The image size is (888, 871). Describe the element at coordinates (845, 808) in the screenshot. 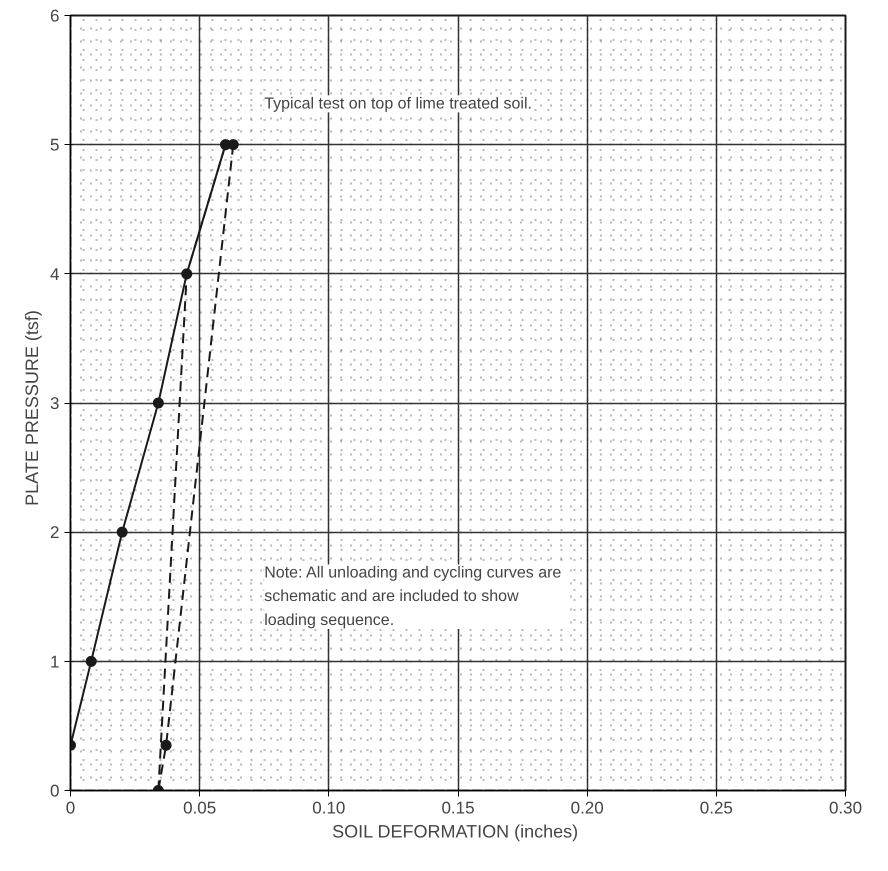

I see `x-tick-label: 0.30` at that location.